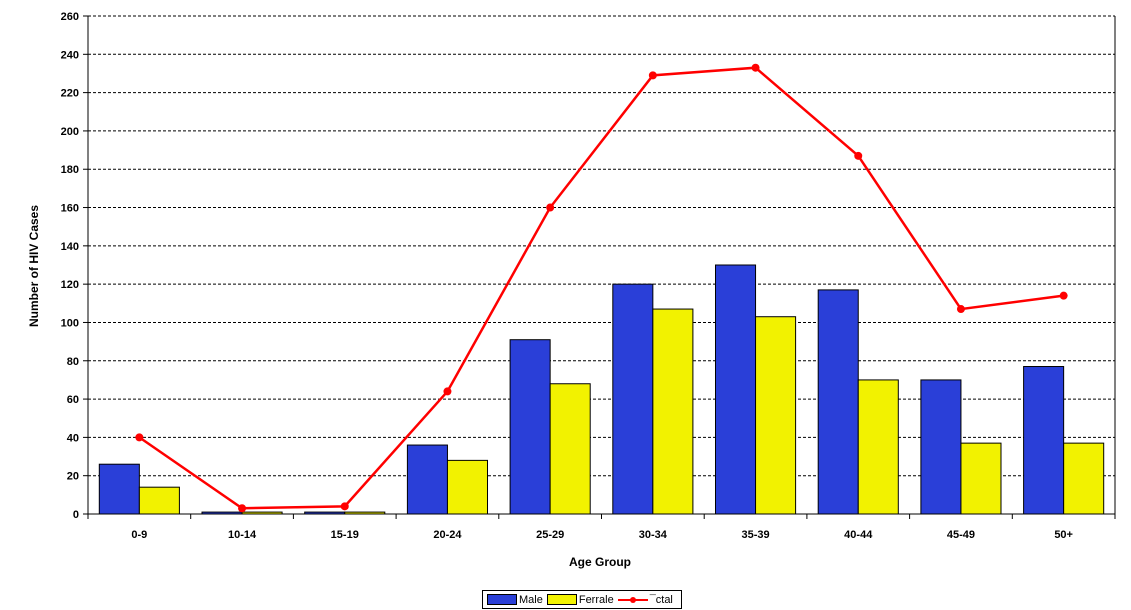 The height and width of the screenshot is (610, 1131). Describe the element at coordinates (858, 535) in the screenshot. I see `x-tick-label: 40-44` at that location.